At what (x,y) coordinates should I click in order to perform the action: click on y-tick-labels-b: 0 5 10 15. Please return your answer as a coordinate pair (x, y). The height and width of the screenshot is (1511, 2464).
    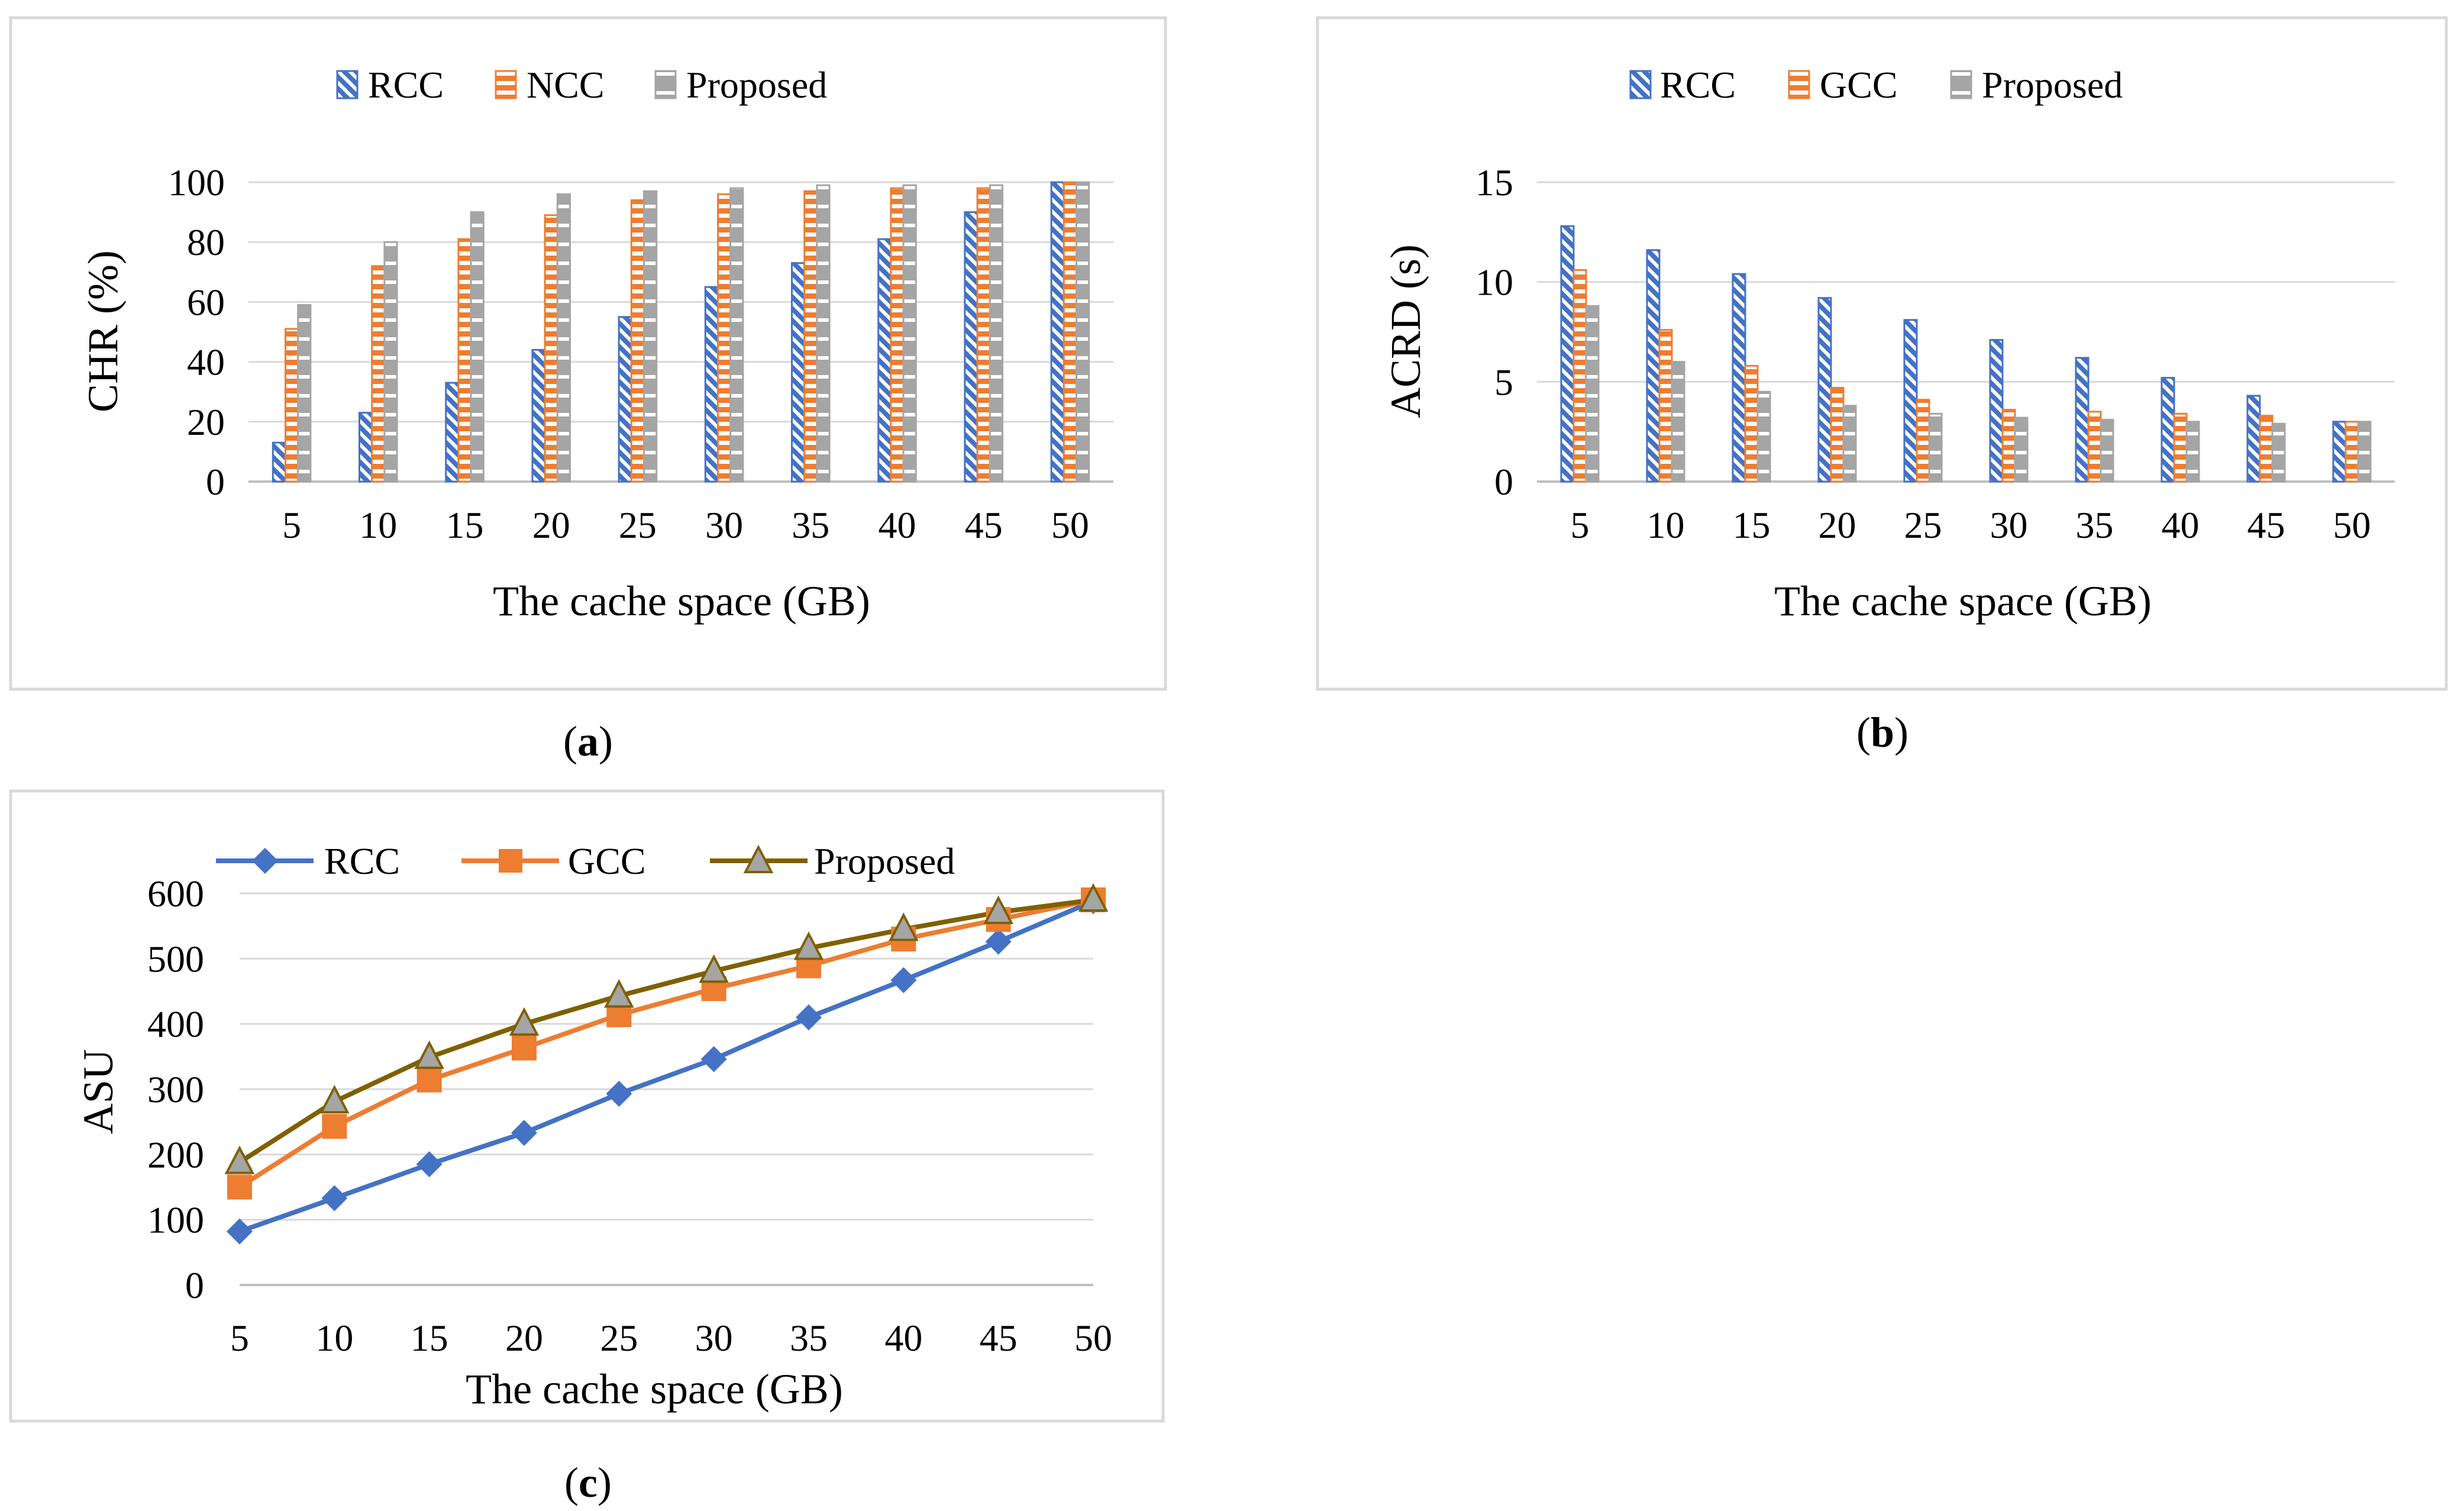
    Looking at the image, I should click on (1494, 332).